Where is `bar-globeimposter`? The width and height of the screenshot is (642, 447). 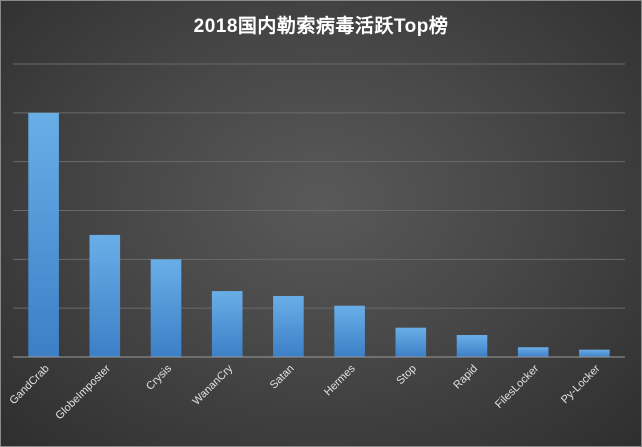
bar-globeimposter is located at coordinates (105, 295).